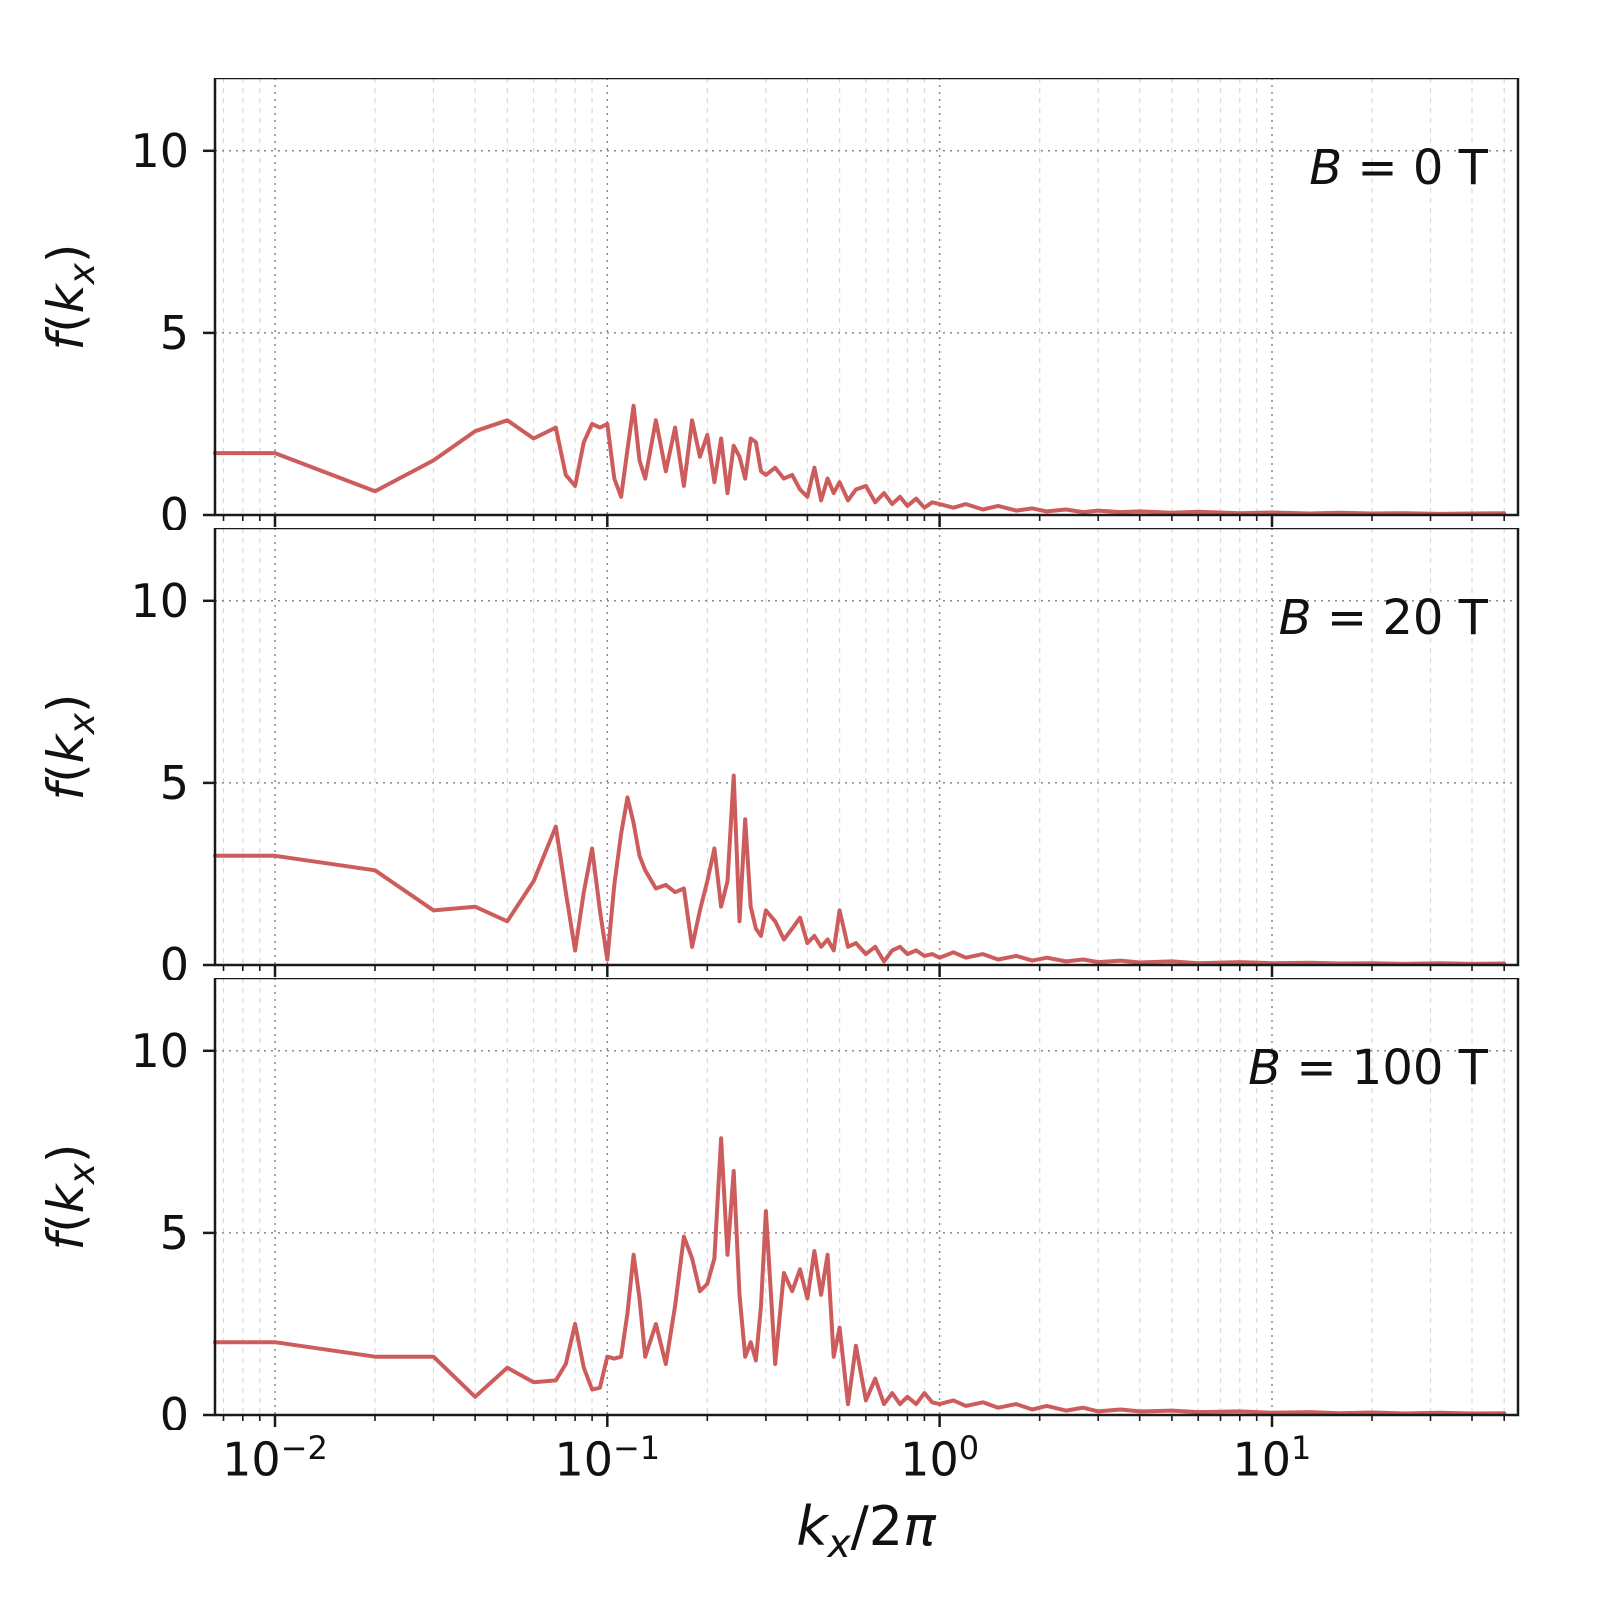  I want to click on annotation-b0: B = 0 T, so click(1398, 168).